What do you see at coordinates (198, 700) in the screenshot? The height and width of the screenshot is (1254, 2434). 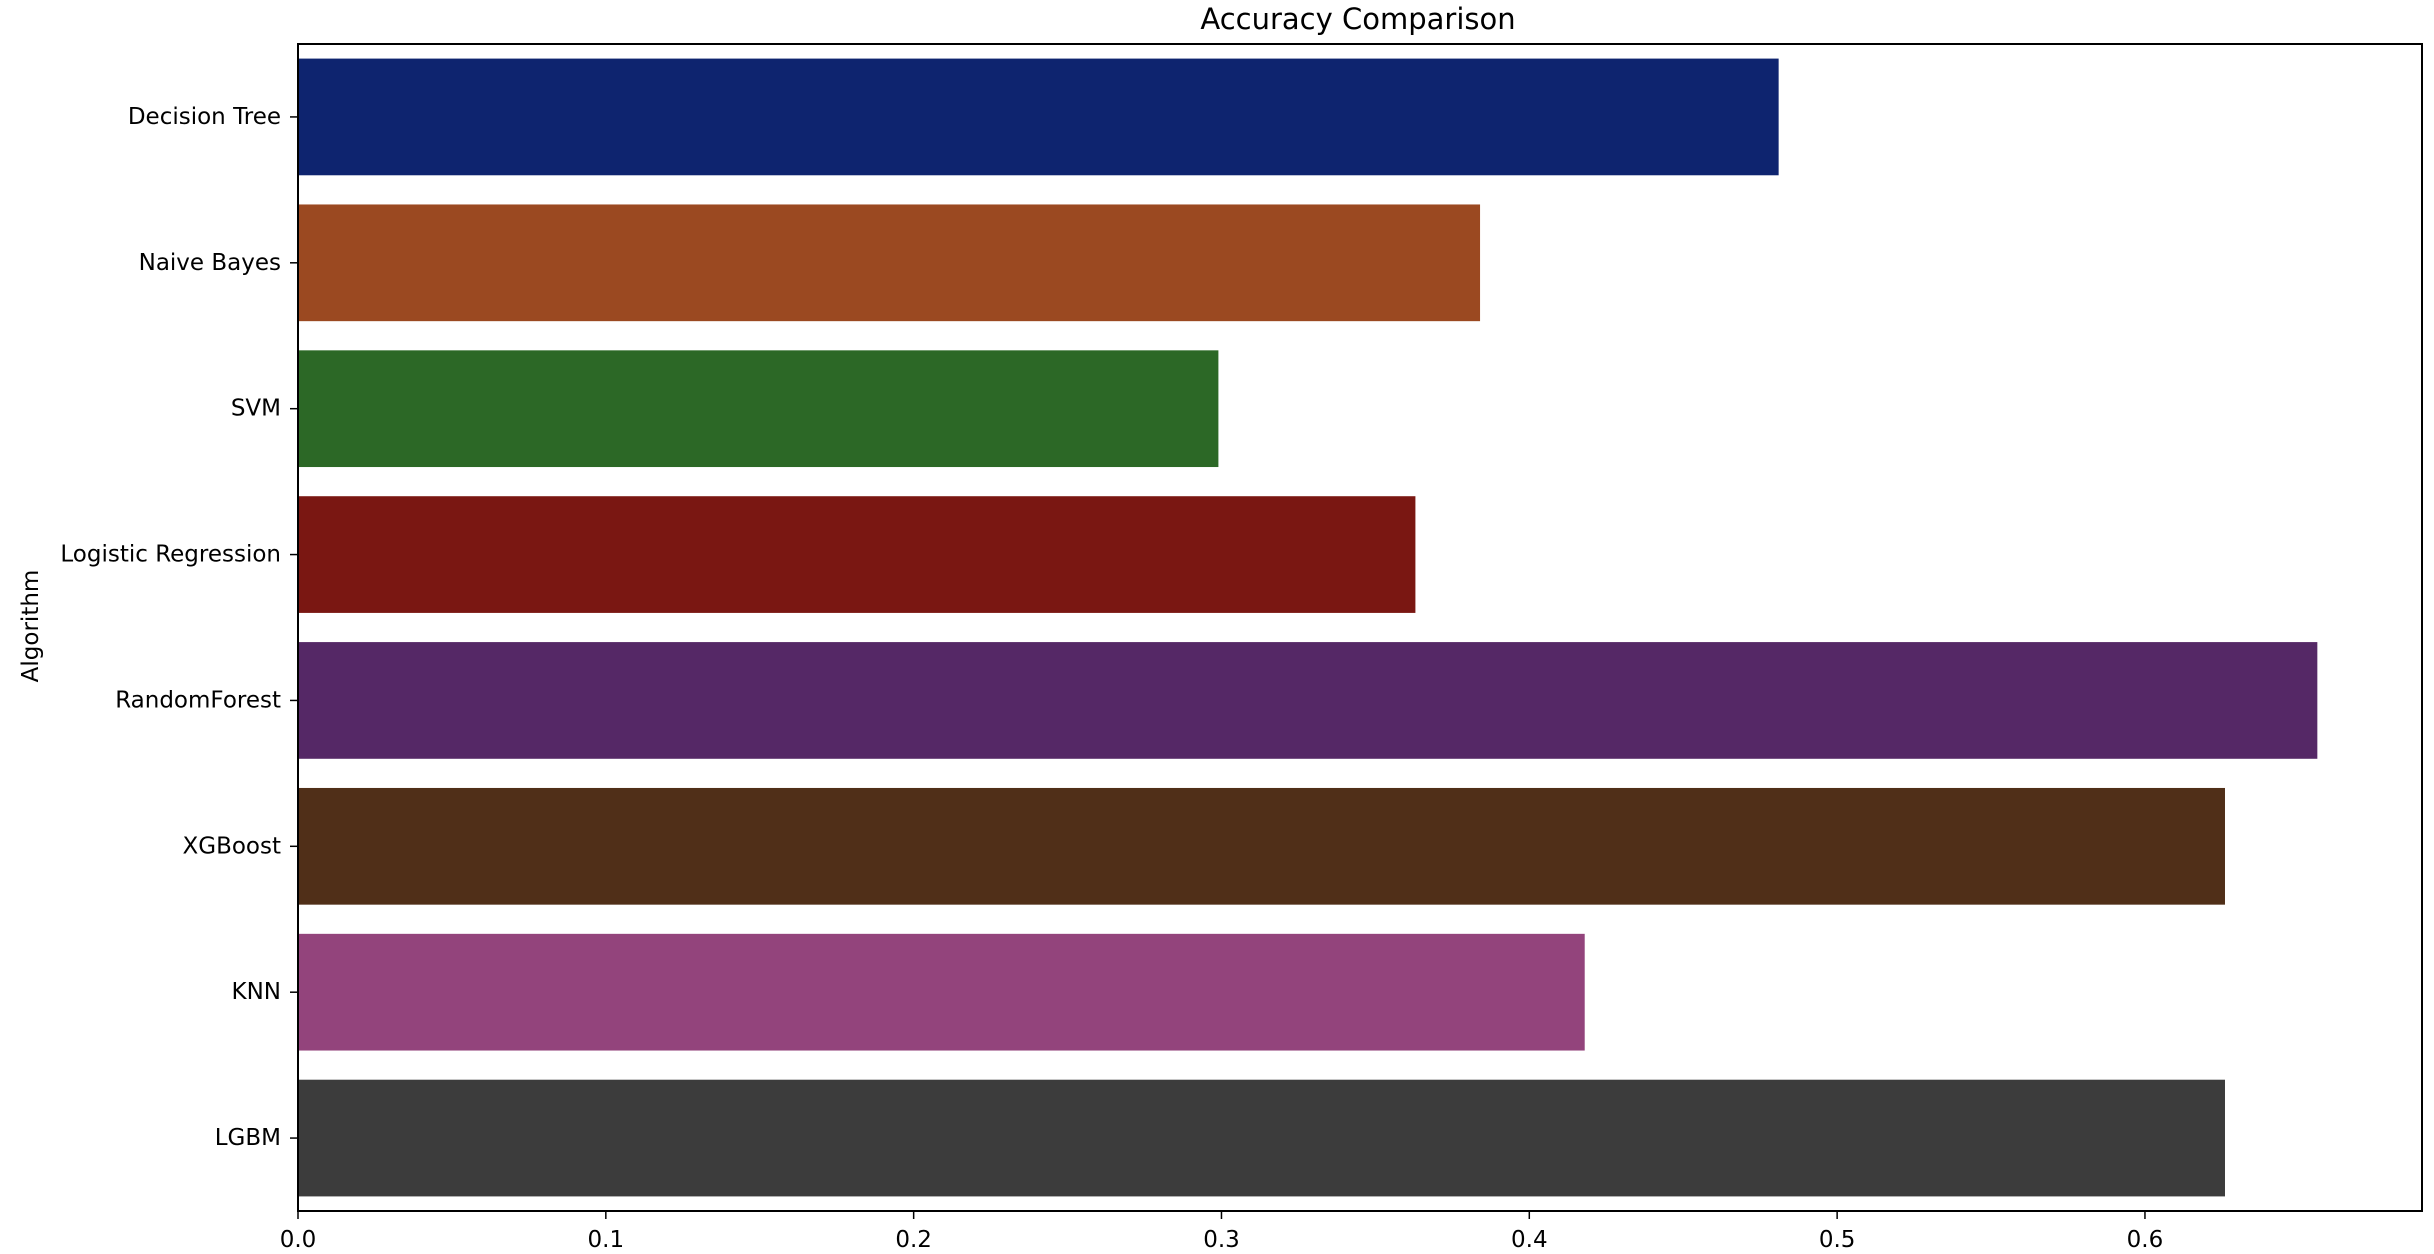 I see `y-tick-label-randomforest: RandomForest` at bounding box center [198, 700].